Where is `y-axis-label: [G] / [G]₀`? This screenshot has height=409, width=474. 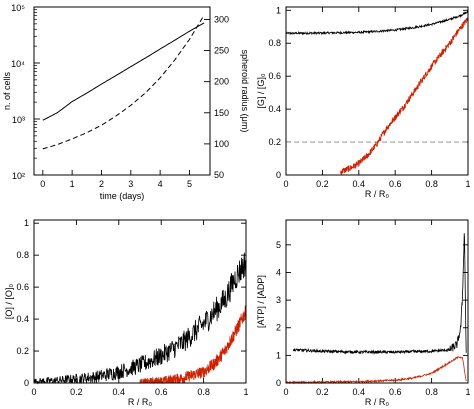
y-axis-label: [G] / [G]₀ is located at coordinates (261, 91).